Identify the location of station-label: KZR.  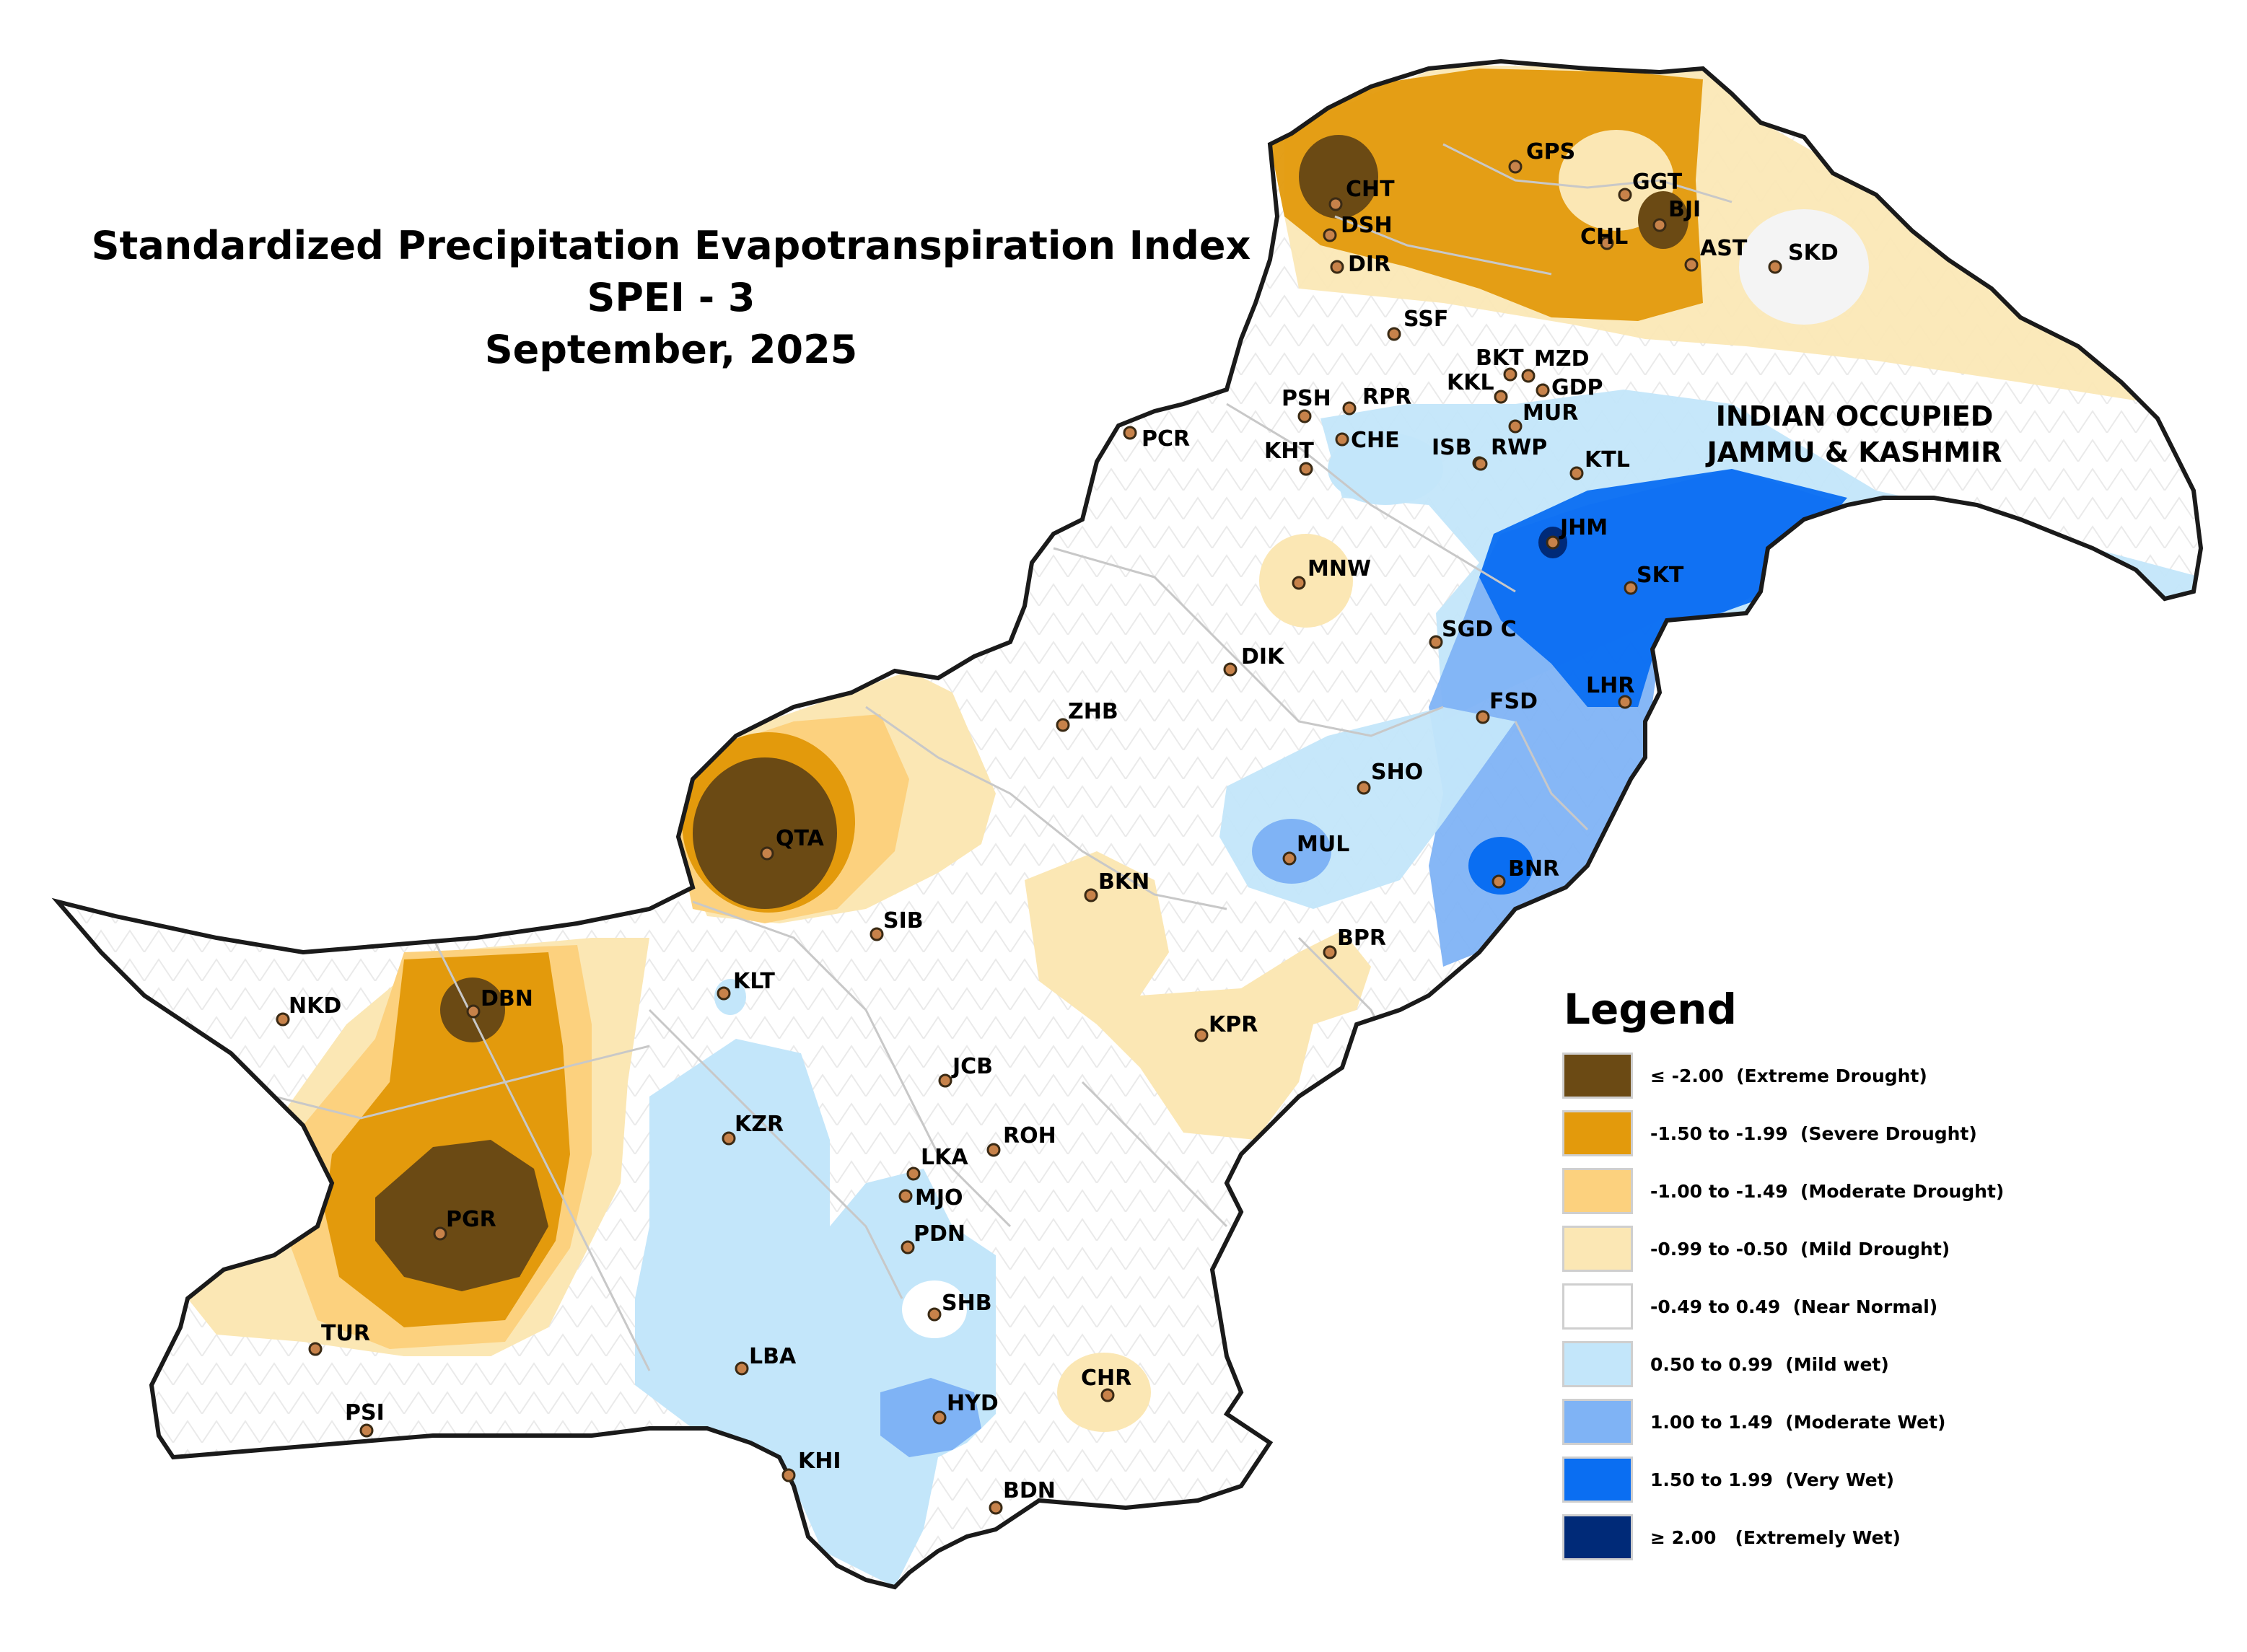
(759, 1124).